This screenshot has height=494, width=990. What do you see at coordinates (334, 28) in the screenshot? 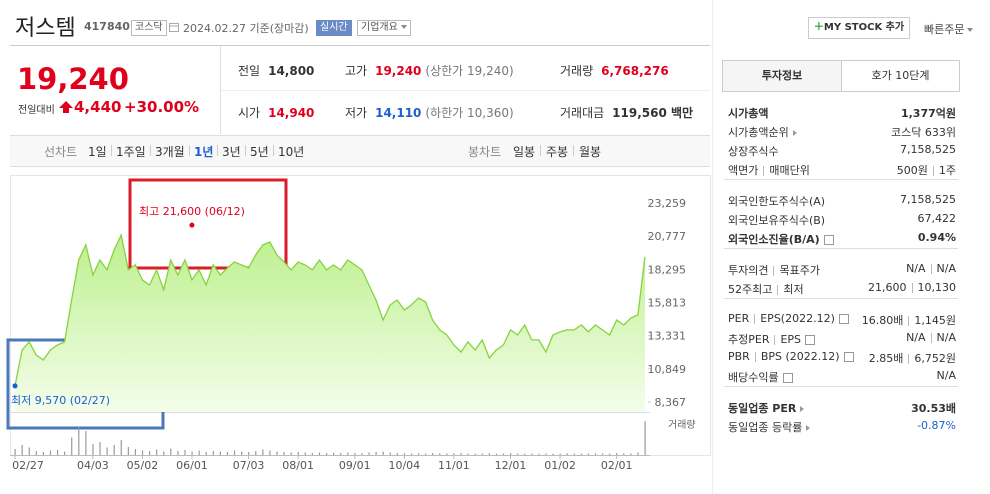
I see `realtime-badge: 실시간` at bounding box center [334, 28].